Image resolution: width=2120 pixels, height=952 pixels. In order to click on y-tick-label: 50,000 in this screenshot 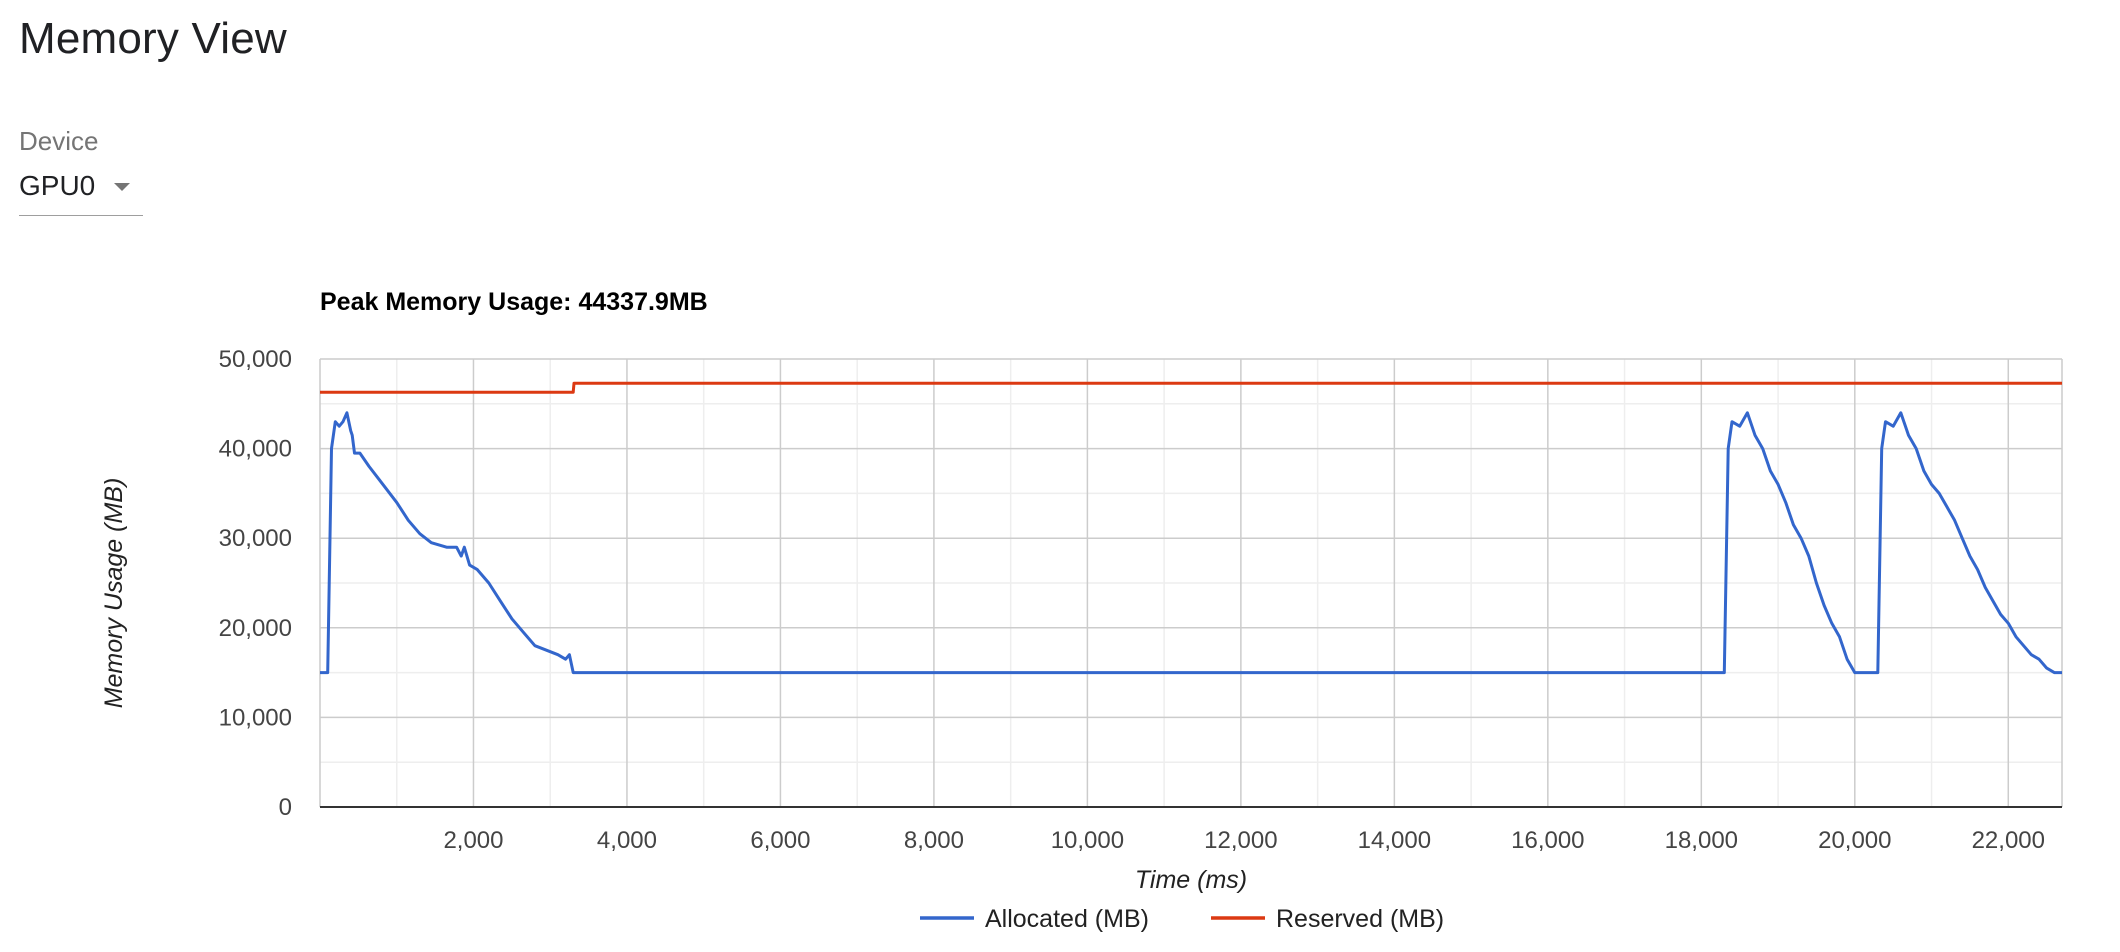, I will do `click(255, 359)`.